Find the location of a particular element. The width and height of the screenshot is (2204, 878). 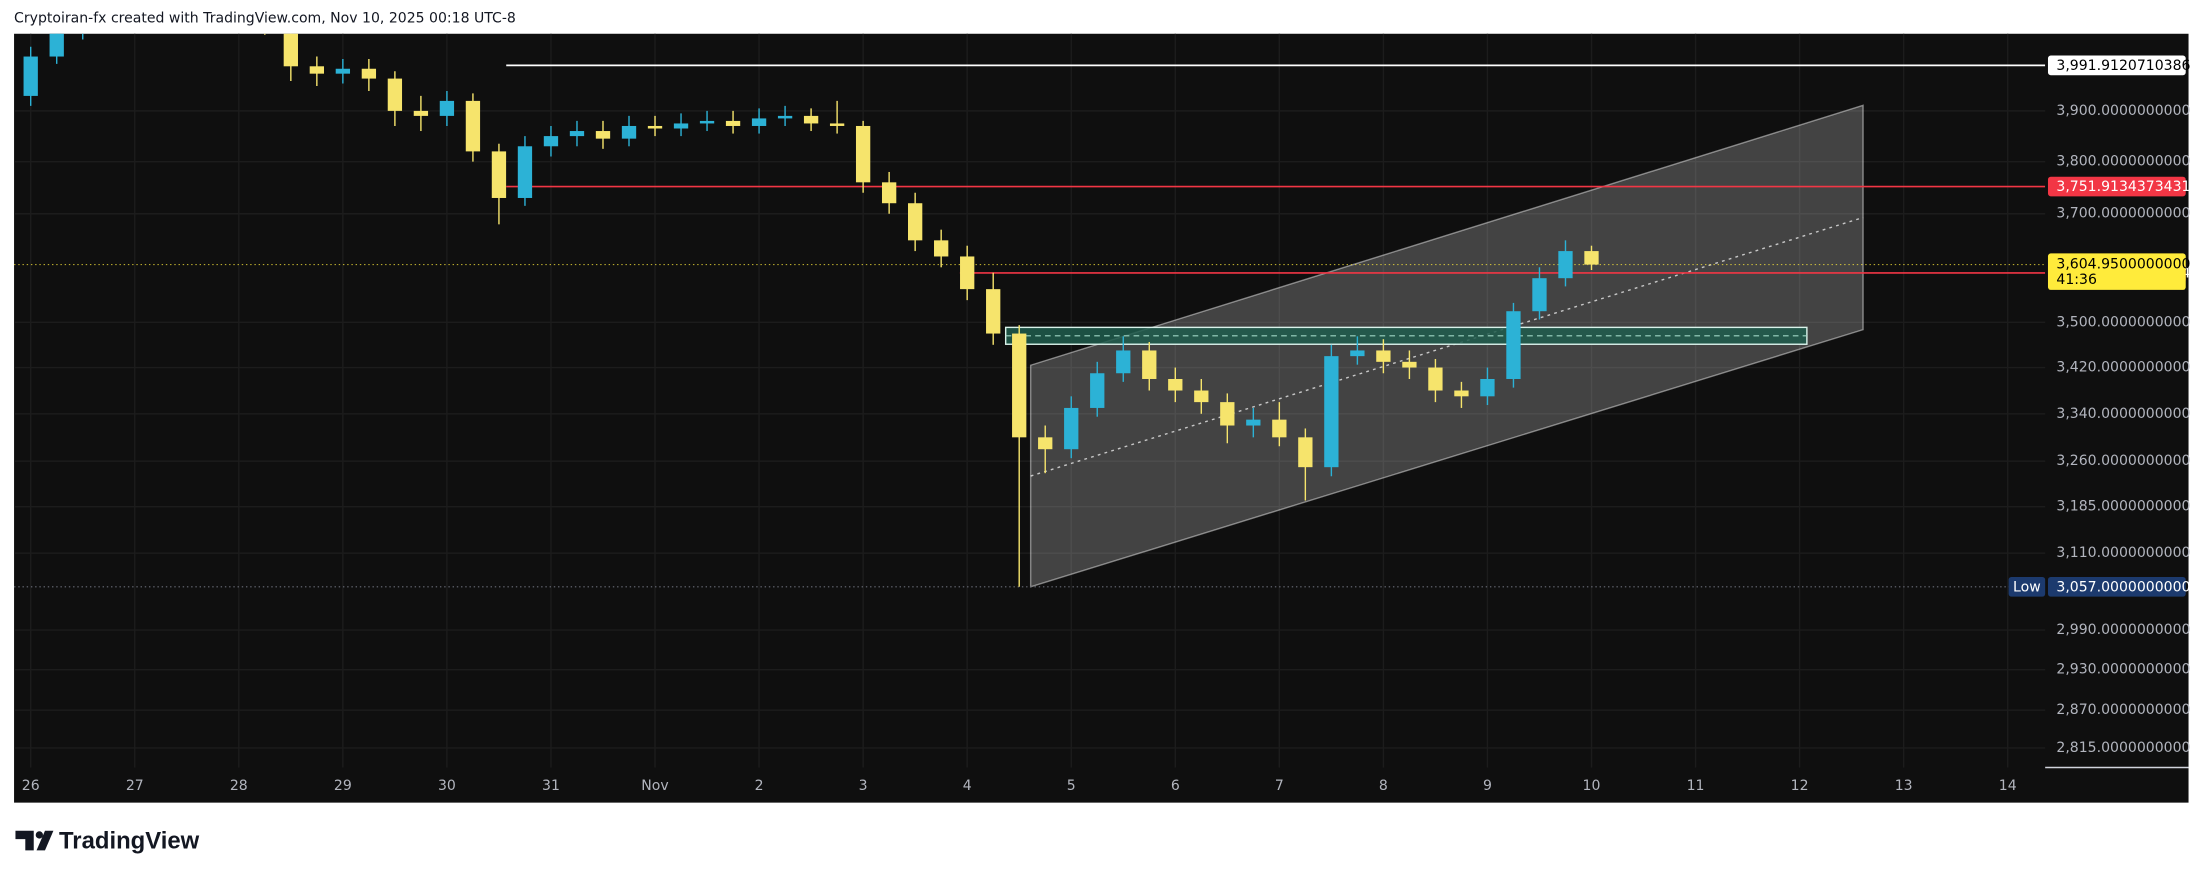

x-tick-label: 12 is located at coordinates (1800, 786).